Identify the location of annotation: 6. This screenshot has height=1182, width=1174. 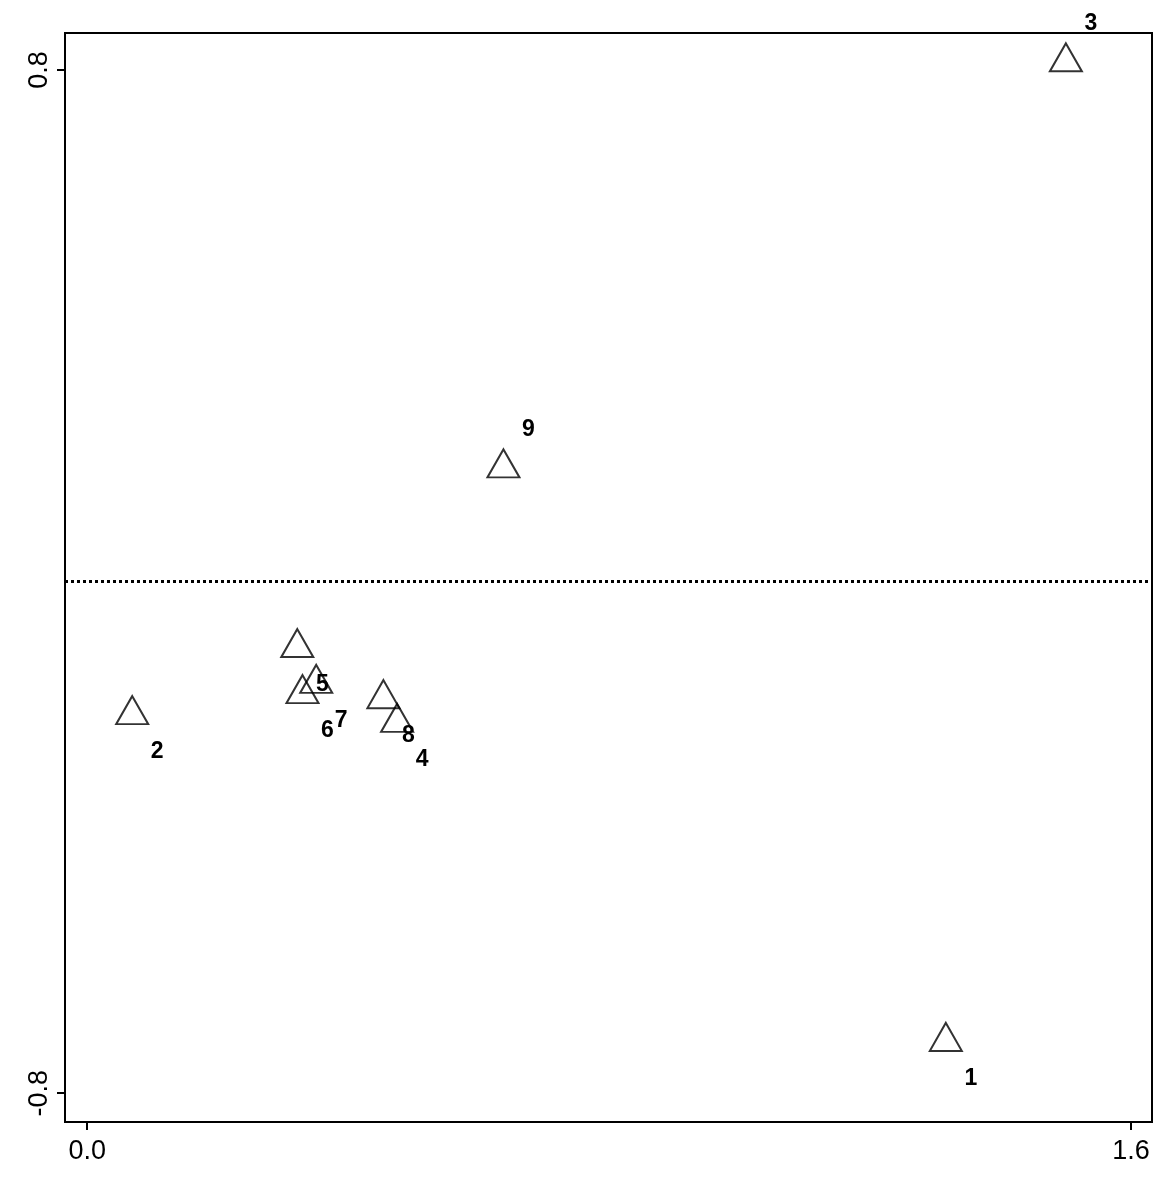
(327, 729).